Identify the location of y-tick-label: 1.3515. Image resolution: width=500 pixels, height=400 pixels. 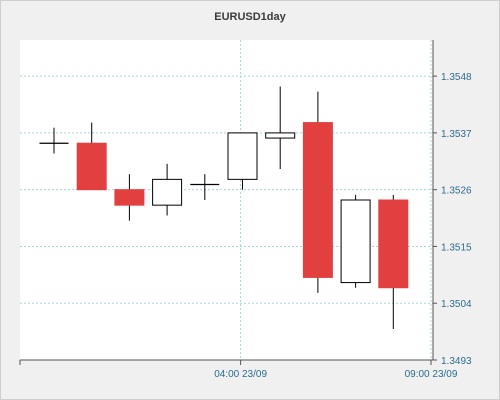
(456, 247).